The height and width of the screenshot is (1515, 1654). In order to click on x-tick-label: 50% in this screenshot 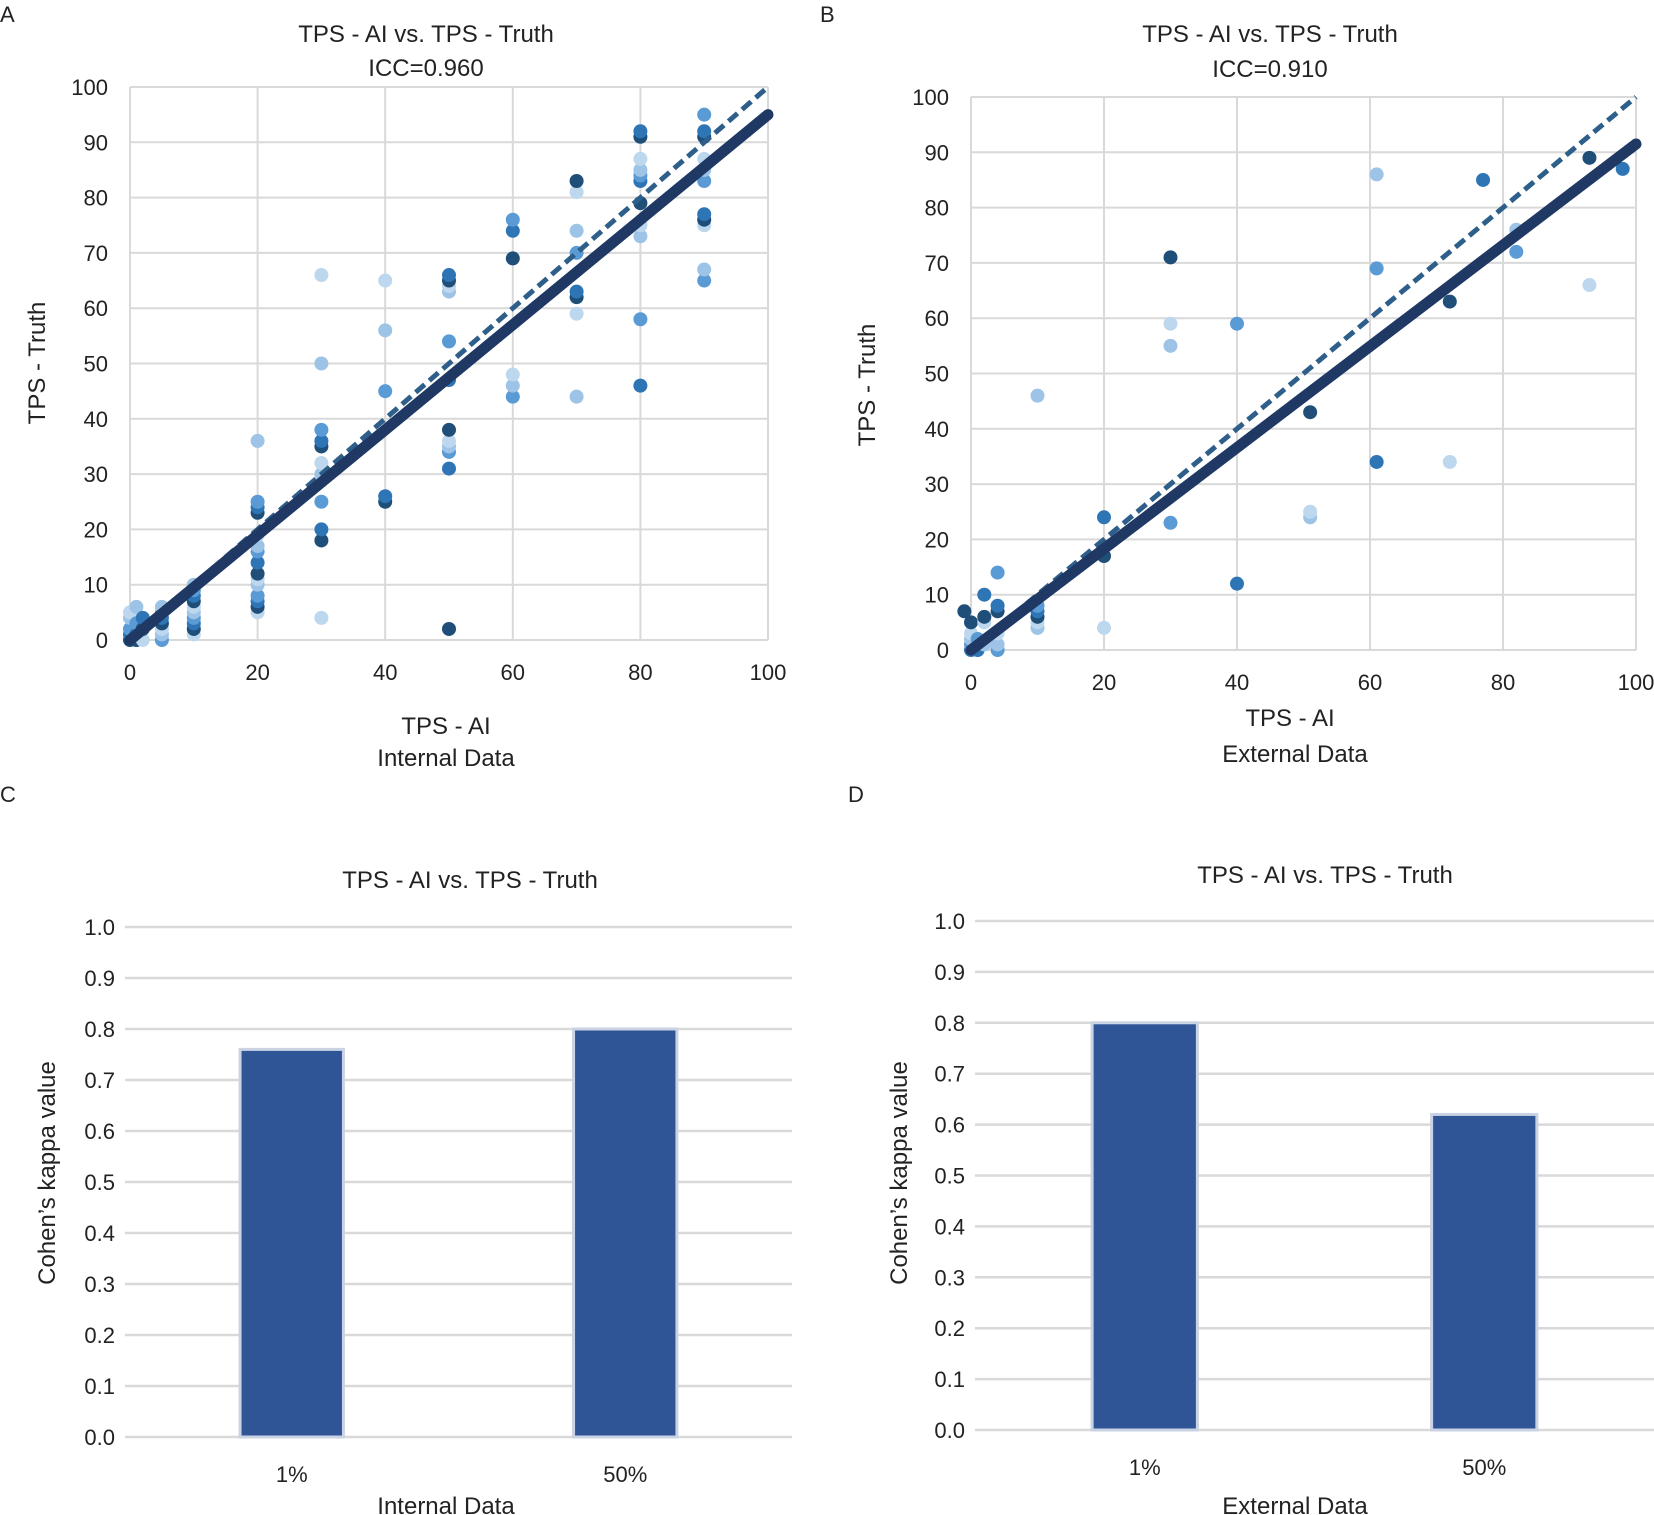, I will do `click(625, 1474)`.